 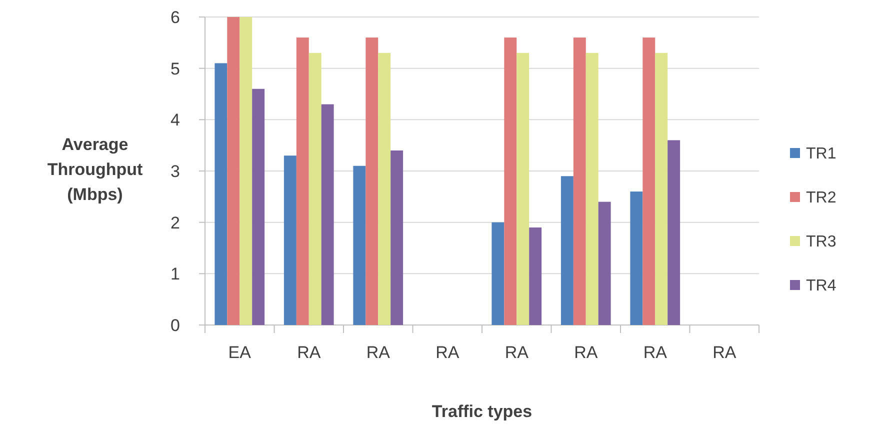 What do you see at coordinates (821, 154) in the screenshot?
I see `legend-label: TR1` at bounding box center [821, 154].